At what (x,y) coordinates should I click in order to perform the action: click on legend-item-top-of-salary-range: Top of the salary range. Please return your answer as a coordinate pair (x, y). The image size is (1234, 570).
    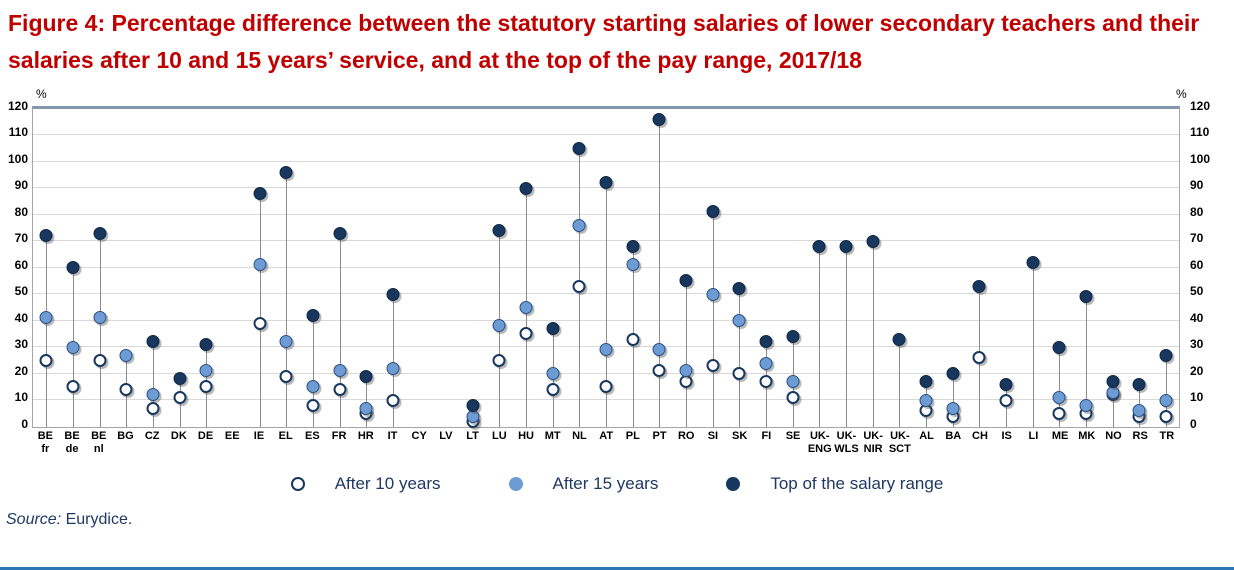
    Looking at the image, I should click on (834, 484).